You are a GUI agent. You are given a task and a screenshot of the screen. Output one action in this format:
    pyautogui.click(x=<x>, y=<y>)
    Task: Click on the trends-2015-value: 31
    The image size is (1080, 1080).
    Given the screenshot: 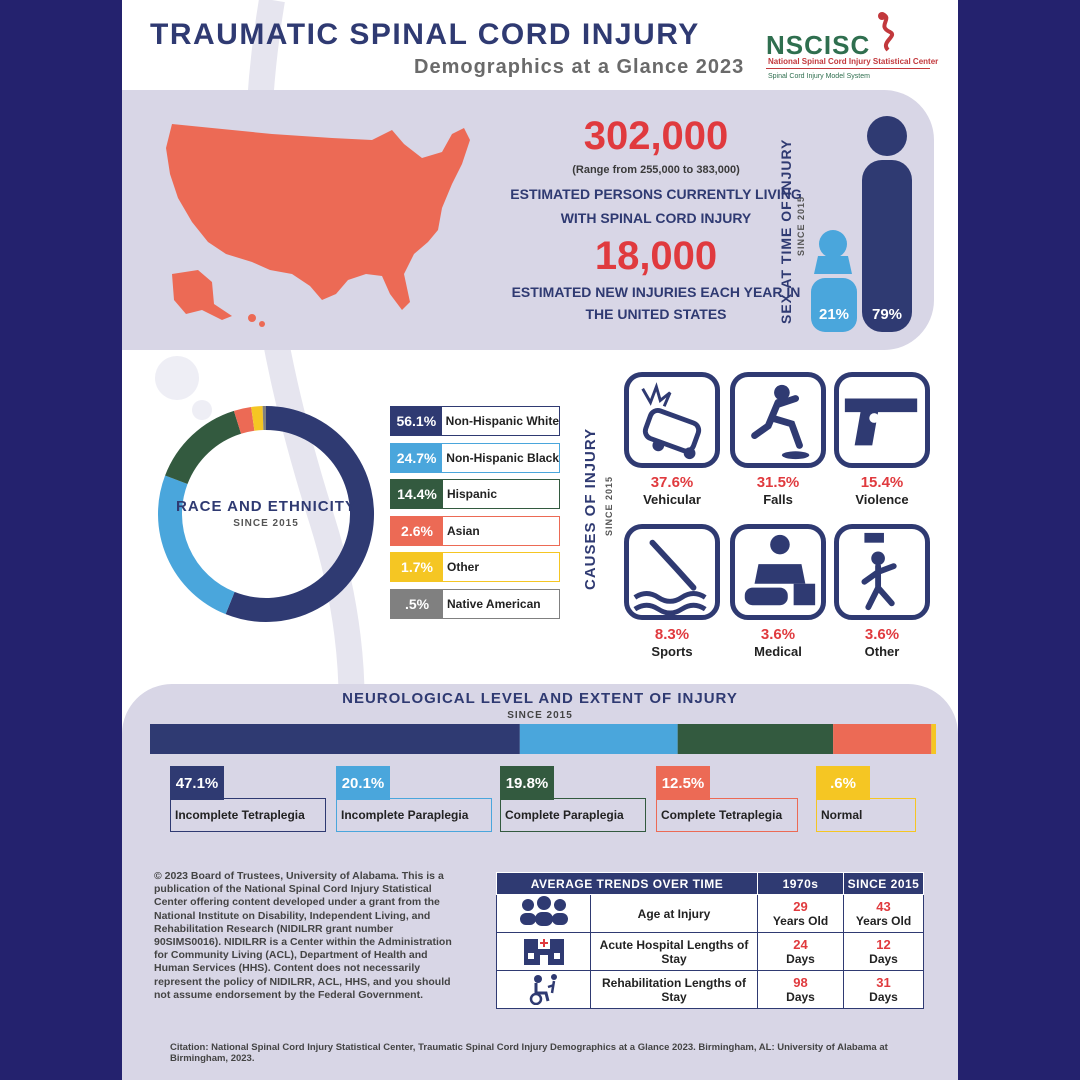 What is the action you would take?
    pyautogui.click(x=883, y=982)
    